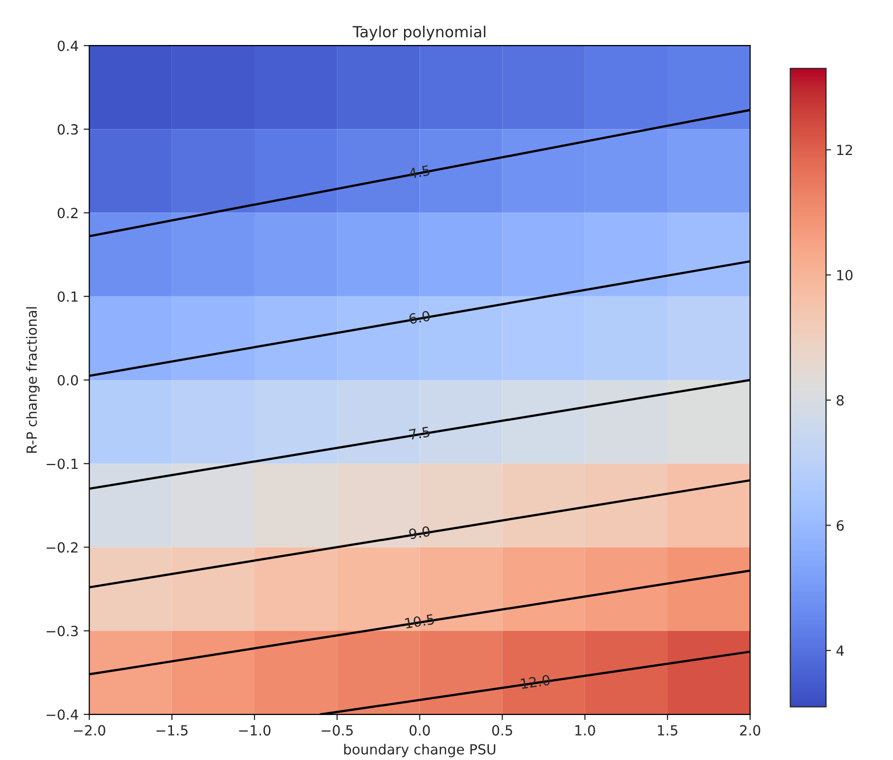  What do you see at coordinates (668, 730) in the screenshot?
I see `x-tick-label: 1.5` at bounding box center [668, 730].